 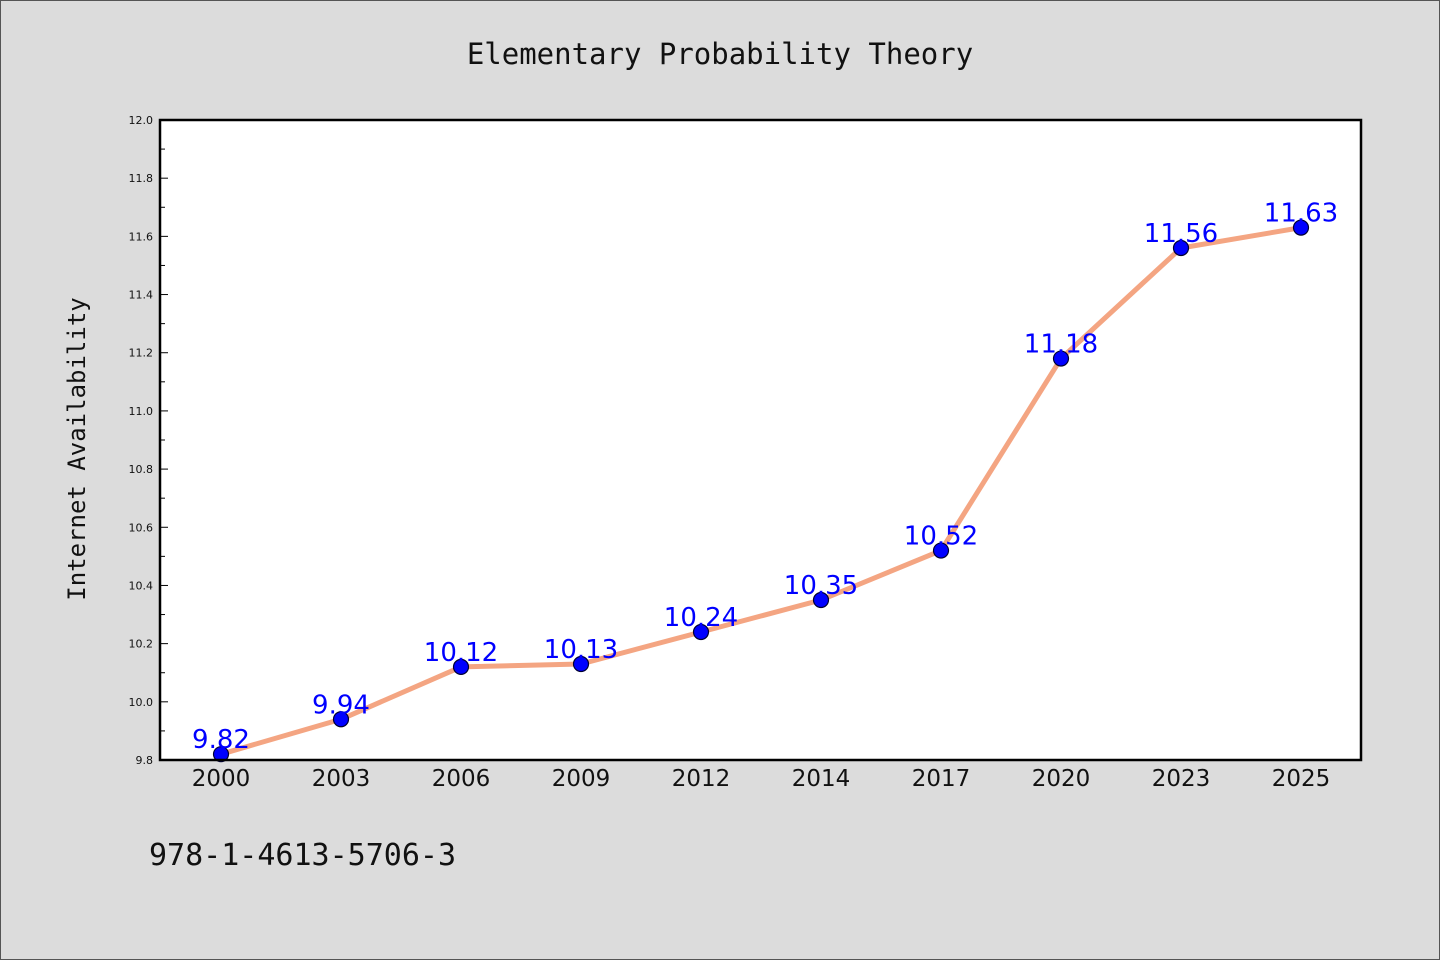 What do you see at coordinates (341, 779) in the screenshot?
I see `x-tick-label: 2003` at bounding box center [341, 779].